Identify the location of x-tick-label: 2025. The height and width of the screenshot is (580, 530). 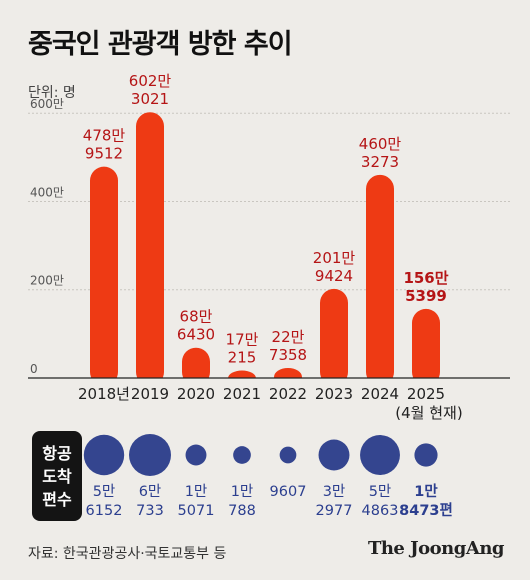
(426, 394).